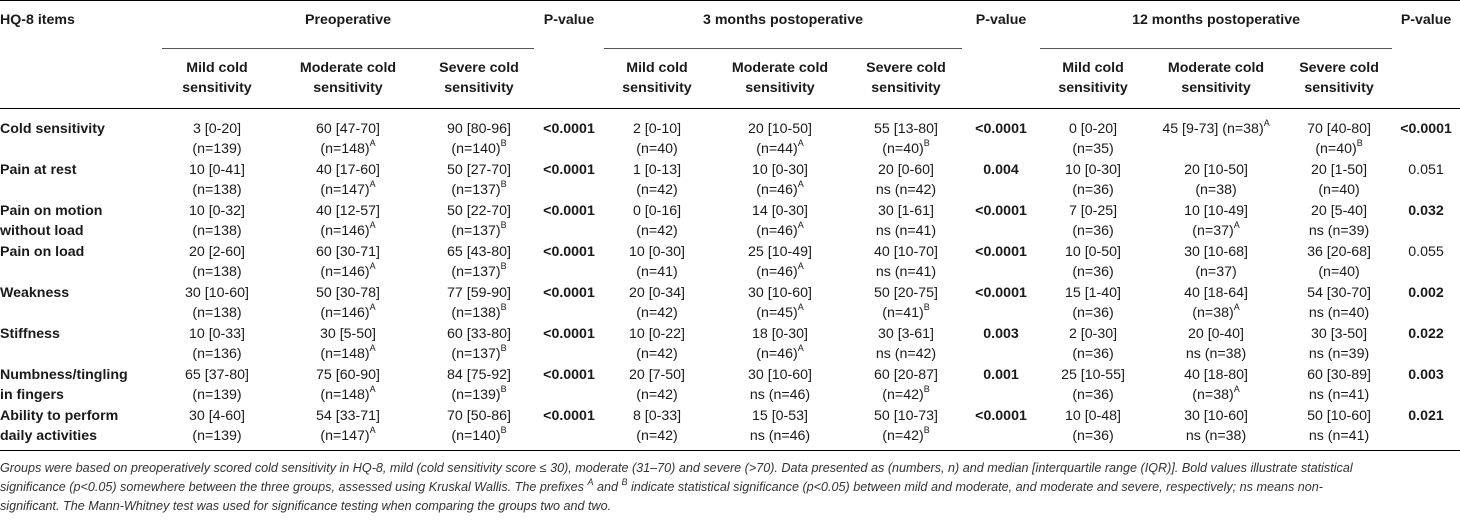  Describe the element at coordinates (479, 395) in the screenshot. I see `cell-n: (n=139)B` at that location.